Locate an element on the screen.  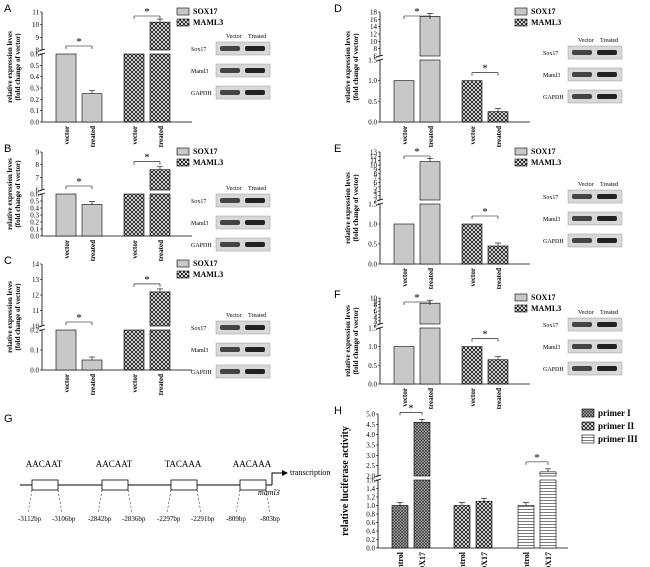
y-tick-label: 9 is located at coordinates (376, 170).